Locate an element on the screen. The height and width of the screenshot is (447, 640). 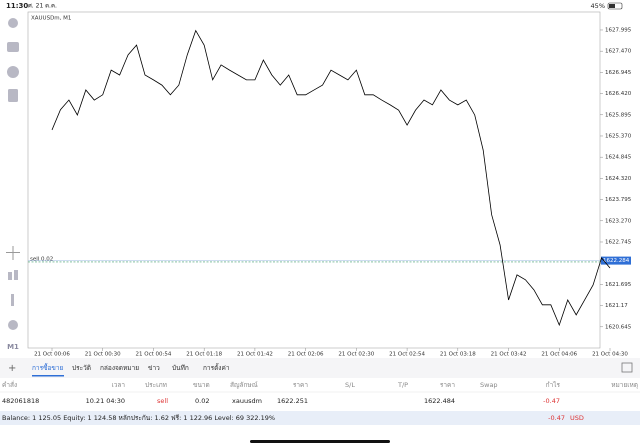
y-tick-label: 1627.995 is located at coordinates (618, 30).